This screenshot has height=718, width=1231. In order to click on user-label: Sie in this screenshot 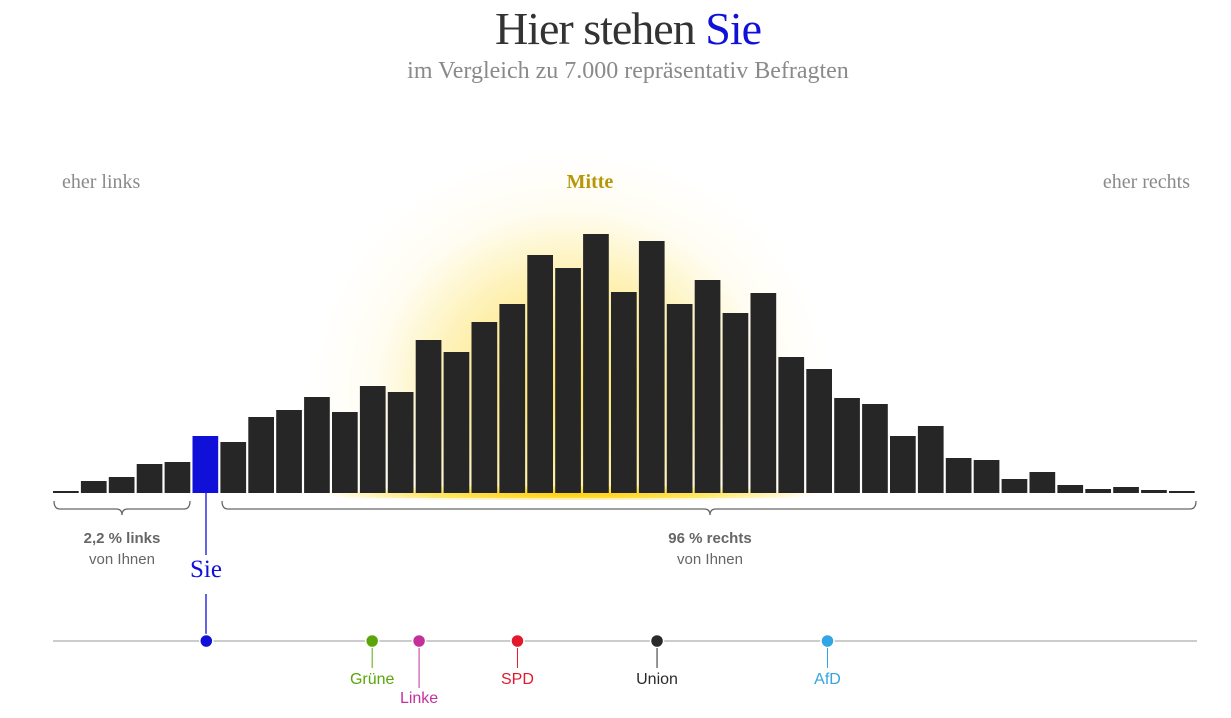, I will do `click(206, 569)`.